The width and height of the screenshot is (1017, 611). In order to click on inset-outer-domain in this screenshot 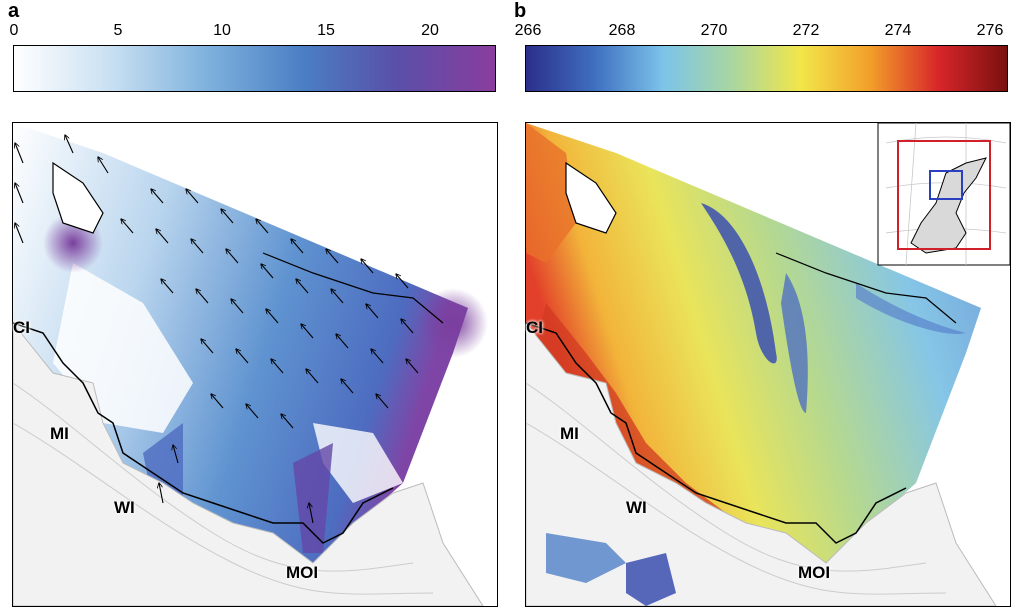, I will do `click(944, 195)`.